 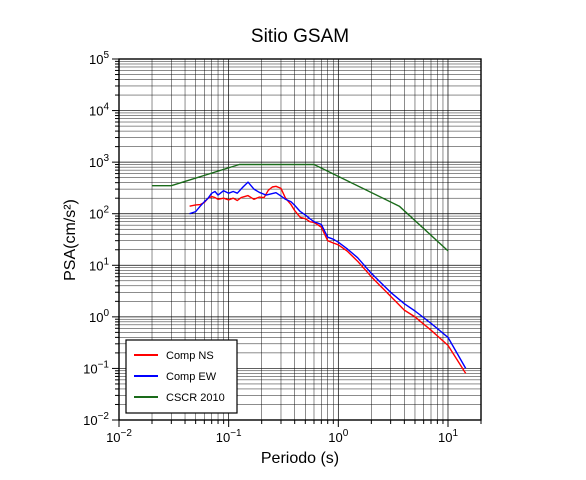 What do you see at coordinates (99, 213) in the screenshot?
I see `y-tick-label: 10²` at bounding box center [99, 213].